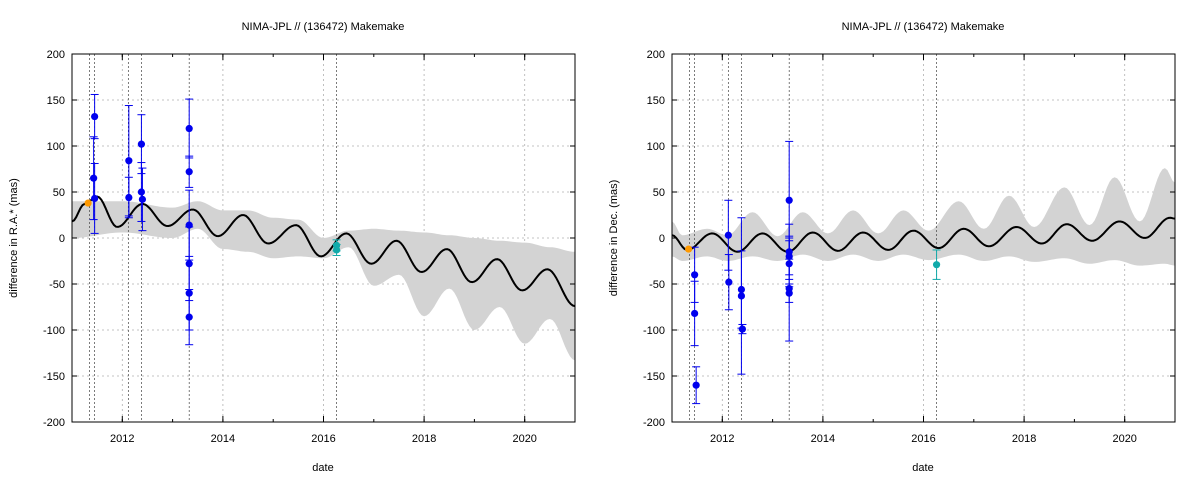  Describe the element at coordinates (14, 238) in the screenshot. I see `y-axis-label: difference in R.A.* (mas)` at that location.